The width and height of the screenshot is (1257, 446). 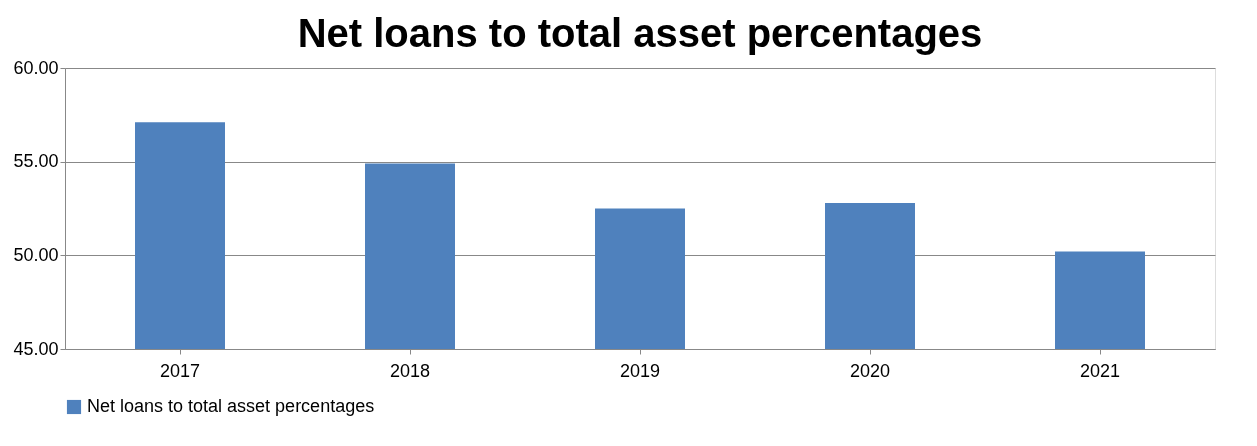 I want to click on y-tick-label: 50.00, so click(x=36, y=254).